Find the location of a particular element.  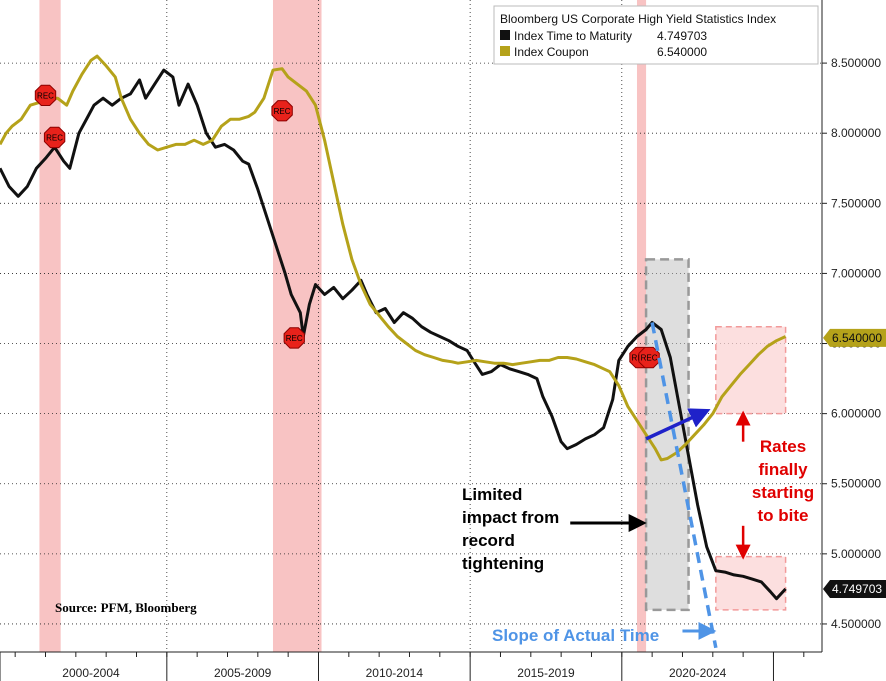

y-tick-label: 8.000000 is located at coordinates (856, 133).